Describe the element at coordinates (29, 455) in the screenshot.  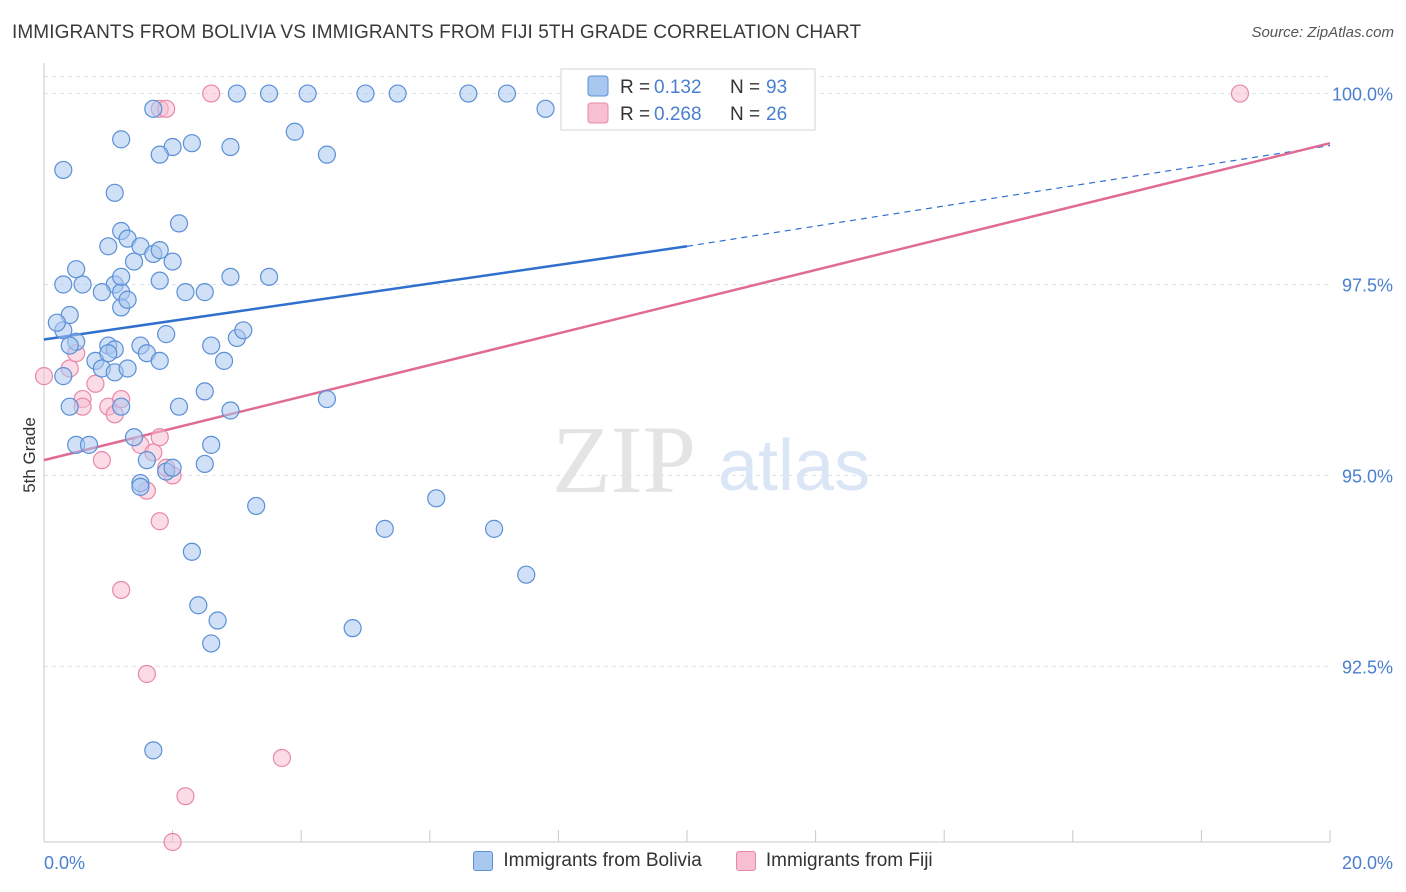
I see `y-axis-label: 5th Grade` at that location.